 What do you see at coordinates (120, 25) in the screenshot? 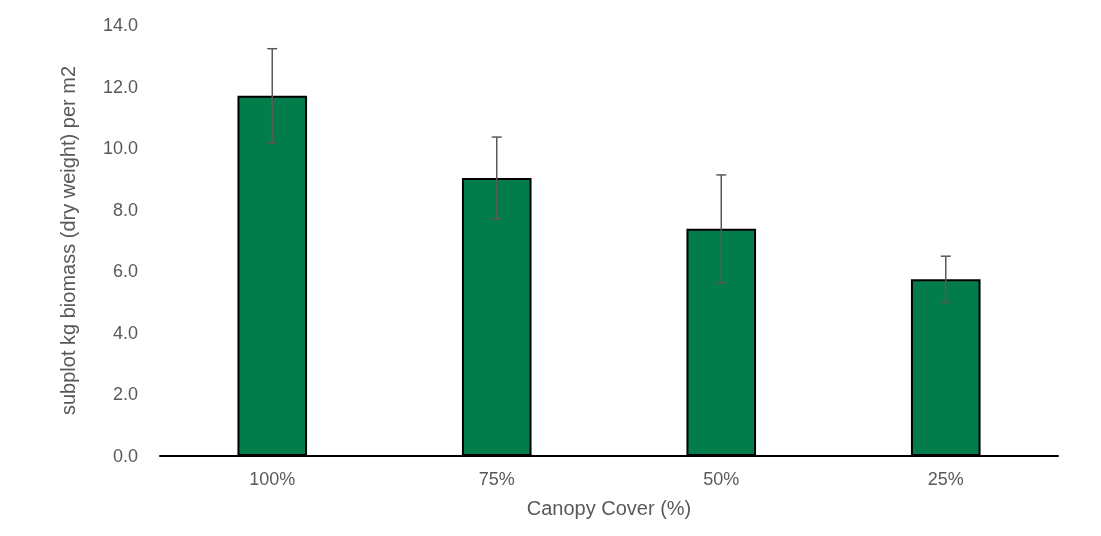
I see `y-tick-label: 14.0` at bounding box center [120, 25].